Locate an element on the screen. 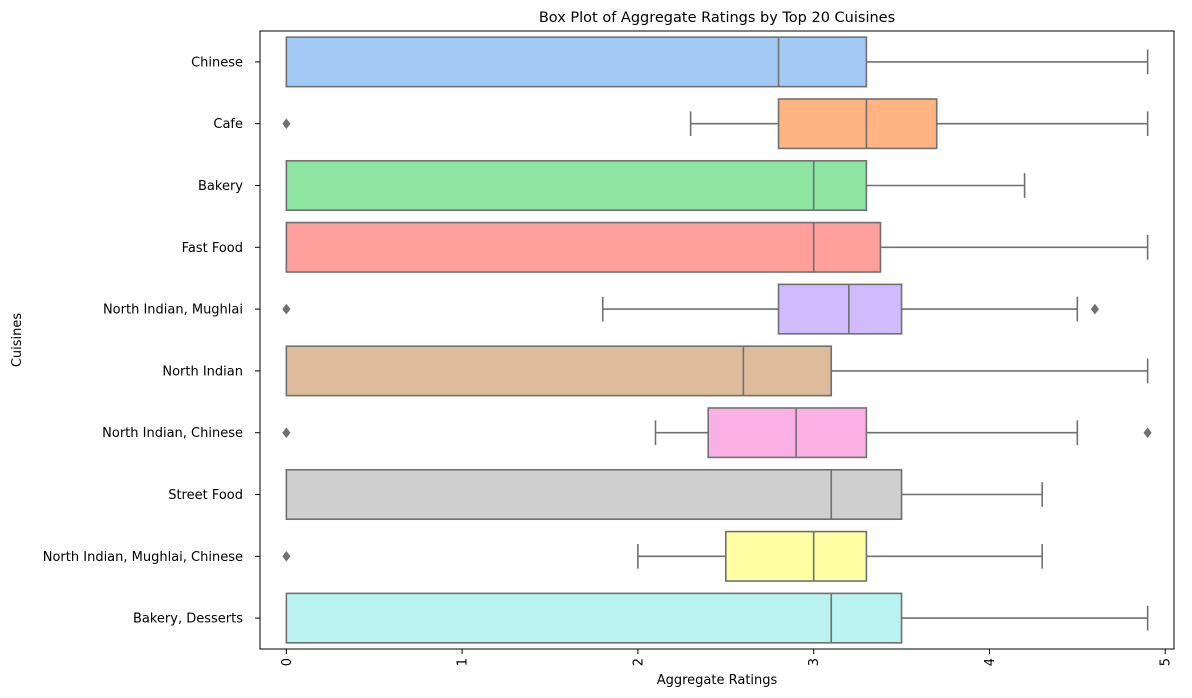 The height and width of the screenshot is (698, 1192). y-tick-label: Bakery, Desserts is located at coordinates (188, 619).